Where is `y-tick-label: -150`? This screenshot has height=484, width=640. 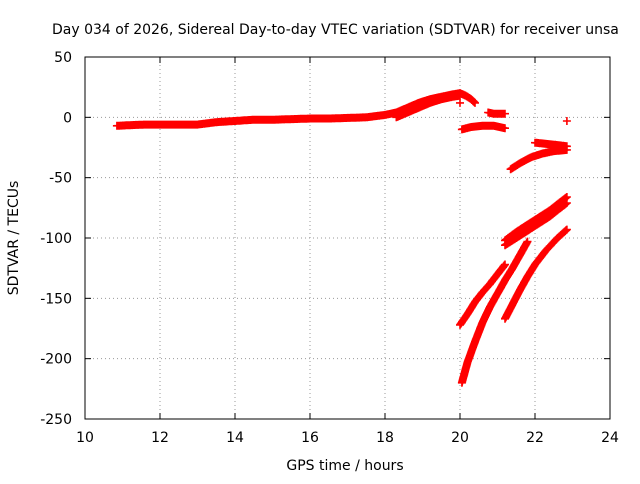 y-tick-label: -150 is located at coordinates (56, 299).